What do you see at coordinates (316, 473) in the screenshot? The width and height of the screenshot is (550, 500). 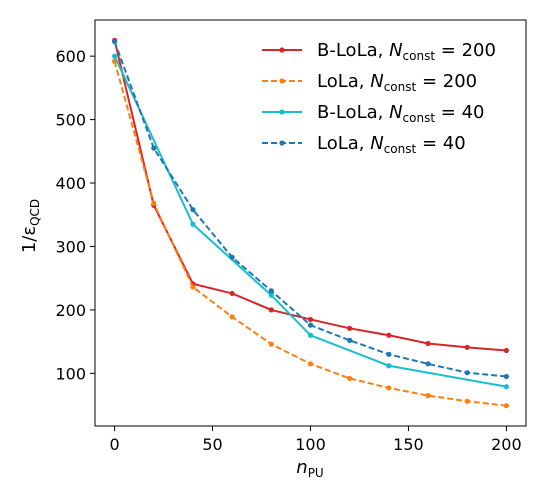 I see `x-axis-label-subscript: PU` at bounding box center [316, 473].